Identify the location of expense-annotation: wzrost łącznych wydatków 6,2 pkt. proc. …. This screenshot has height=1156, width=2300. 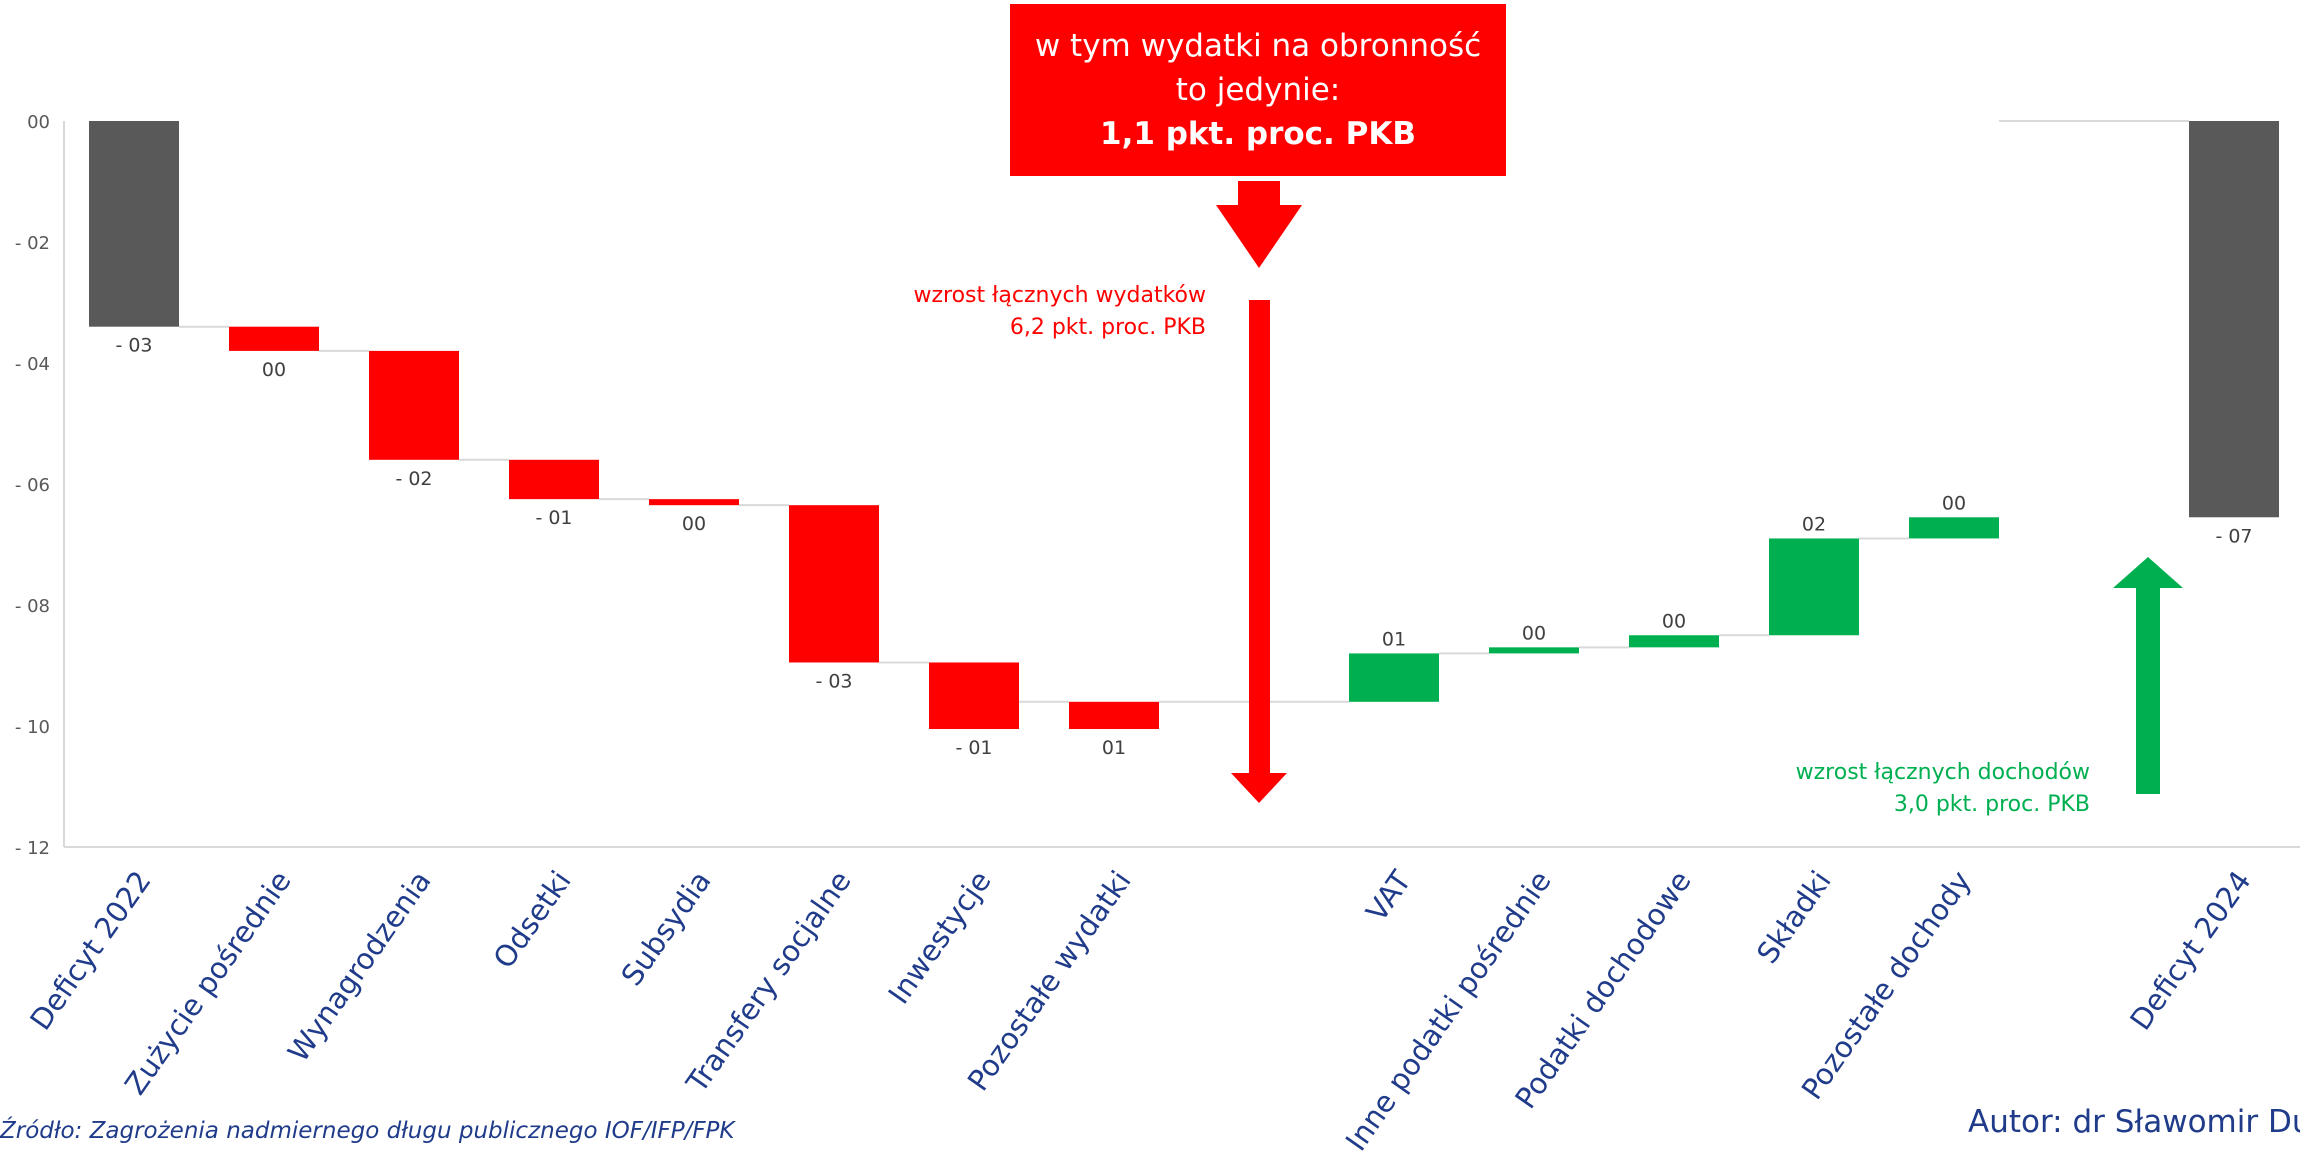
(983, 312).